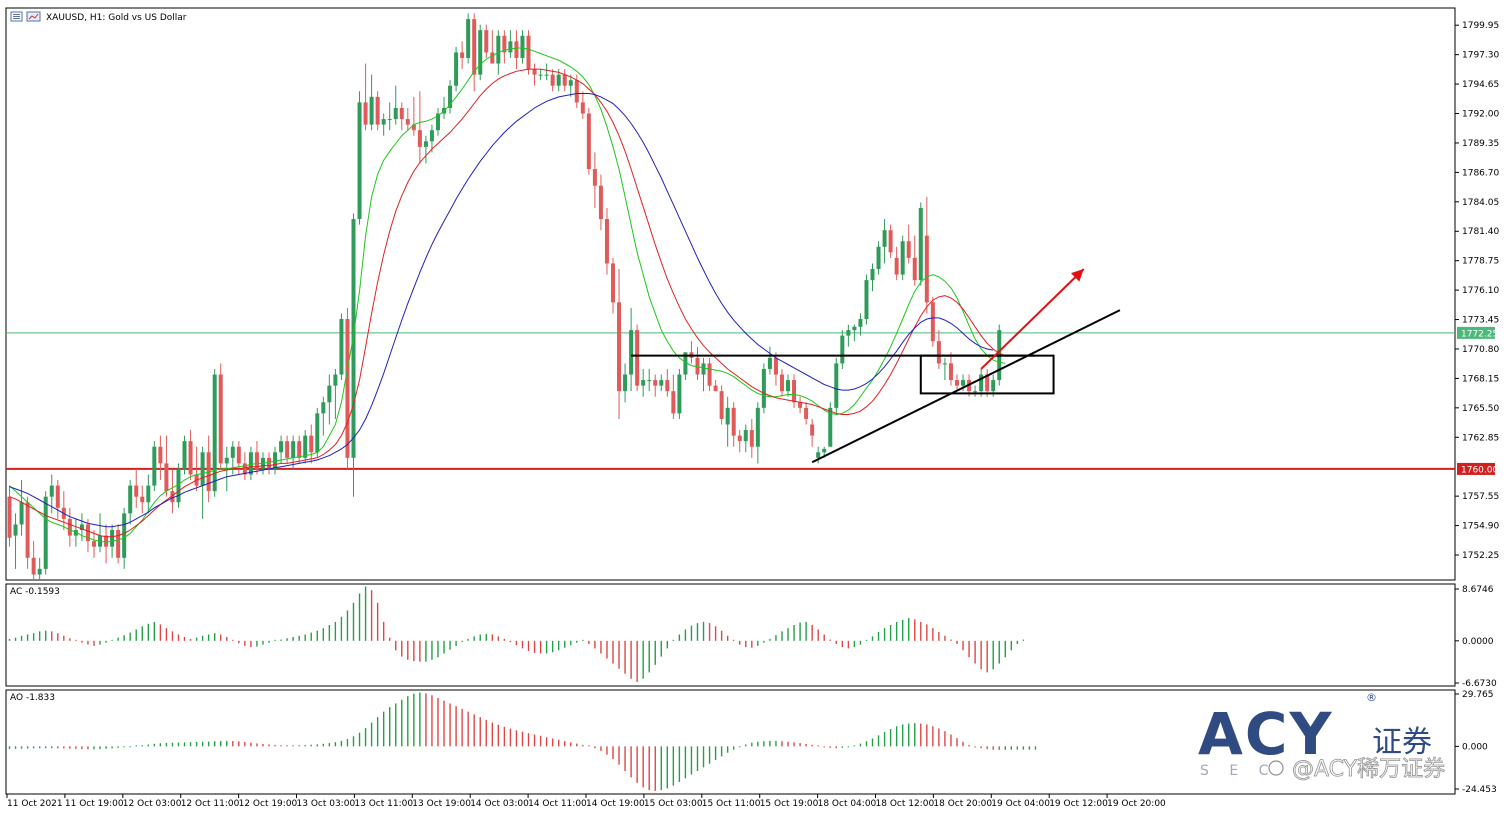 The width and height of the screenshot is (1508, 815). What do you see at coordinates (1478, 695) in the screenshot?
I see `ao-tick-label: 29.765` at bounding box center [1478, 695].